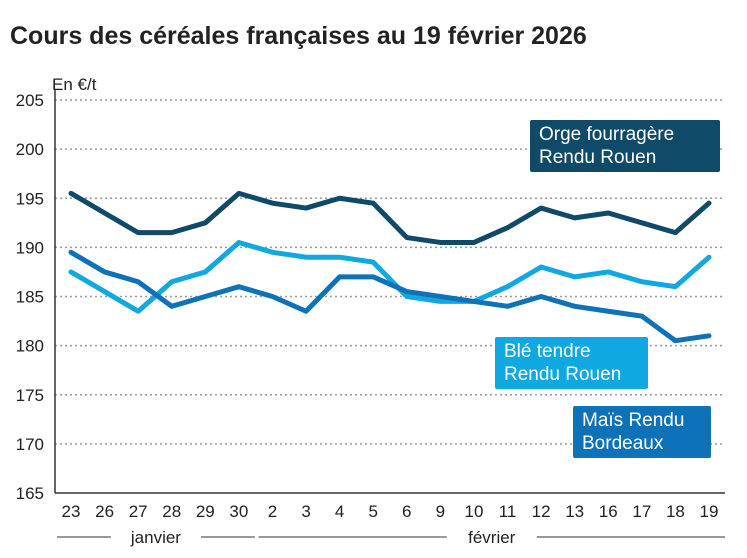  Describe the element at coordinates (30, 493) in the screenshot. I see `y-tick-label: 165` at that location.